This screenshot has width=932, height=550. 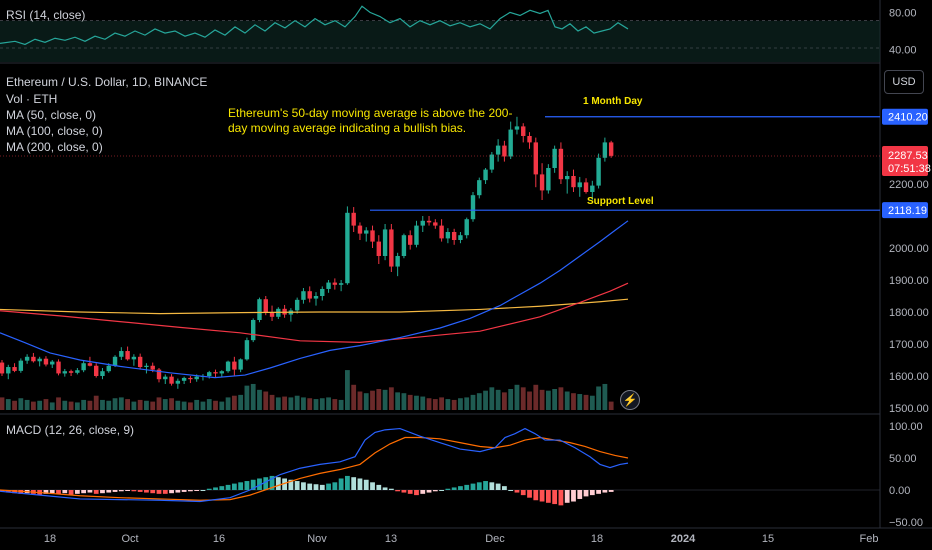 I want to click on price-tick-label: 2000.00, so click(x=909, y=249).